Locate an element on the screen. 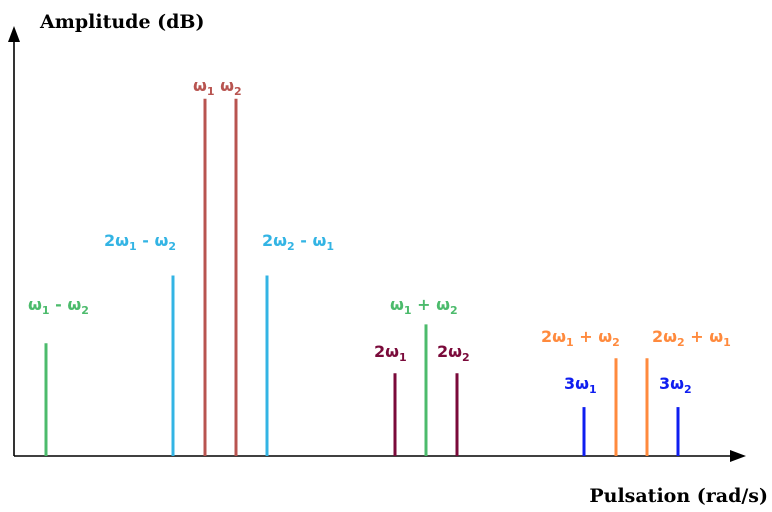 This screenshot has height=512, width=772. x-axis-arrow is located at coordinates (738, 456).